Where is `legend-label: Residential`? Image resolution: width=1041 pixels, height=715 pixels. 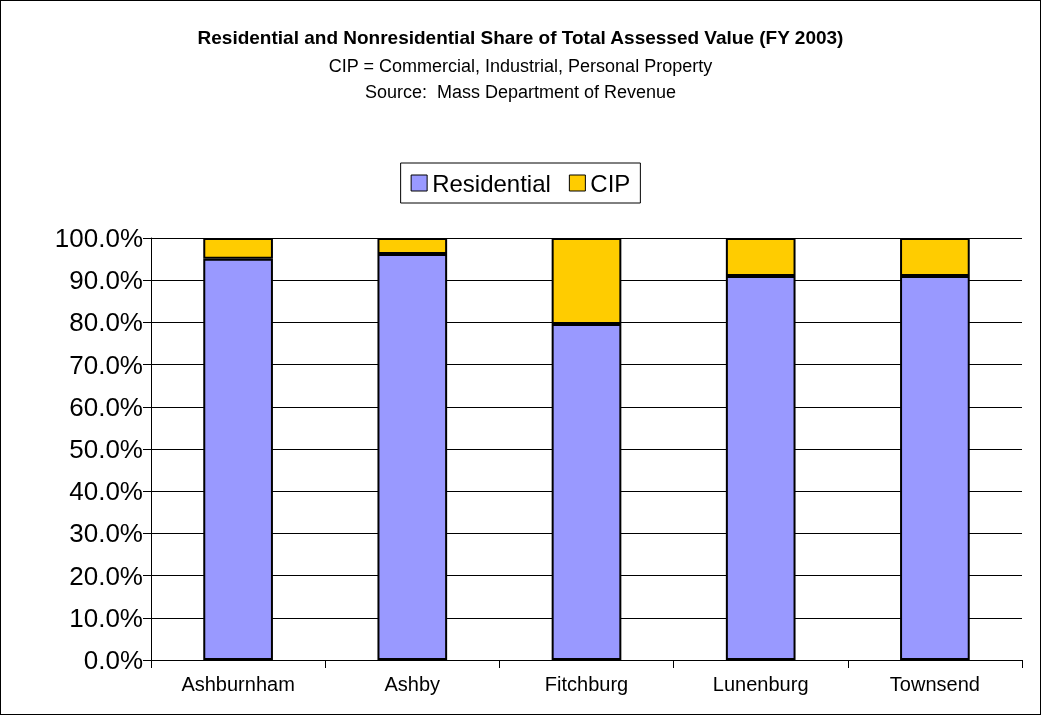 legend-label: Residential is located at coordinates (491, 183).